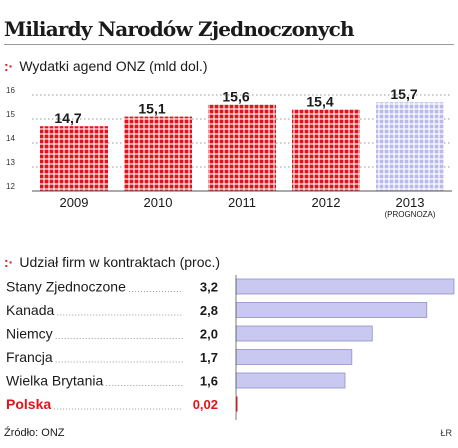 Image resolution: width=458 pixels, height=448 pixels. Describe the element at coordinates (29, 357) in the screenshot. I see `category-label: Francja` at that location.